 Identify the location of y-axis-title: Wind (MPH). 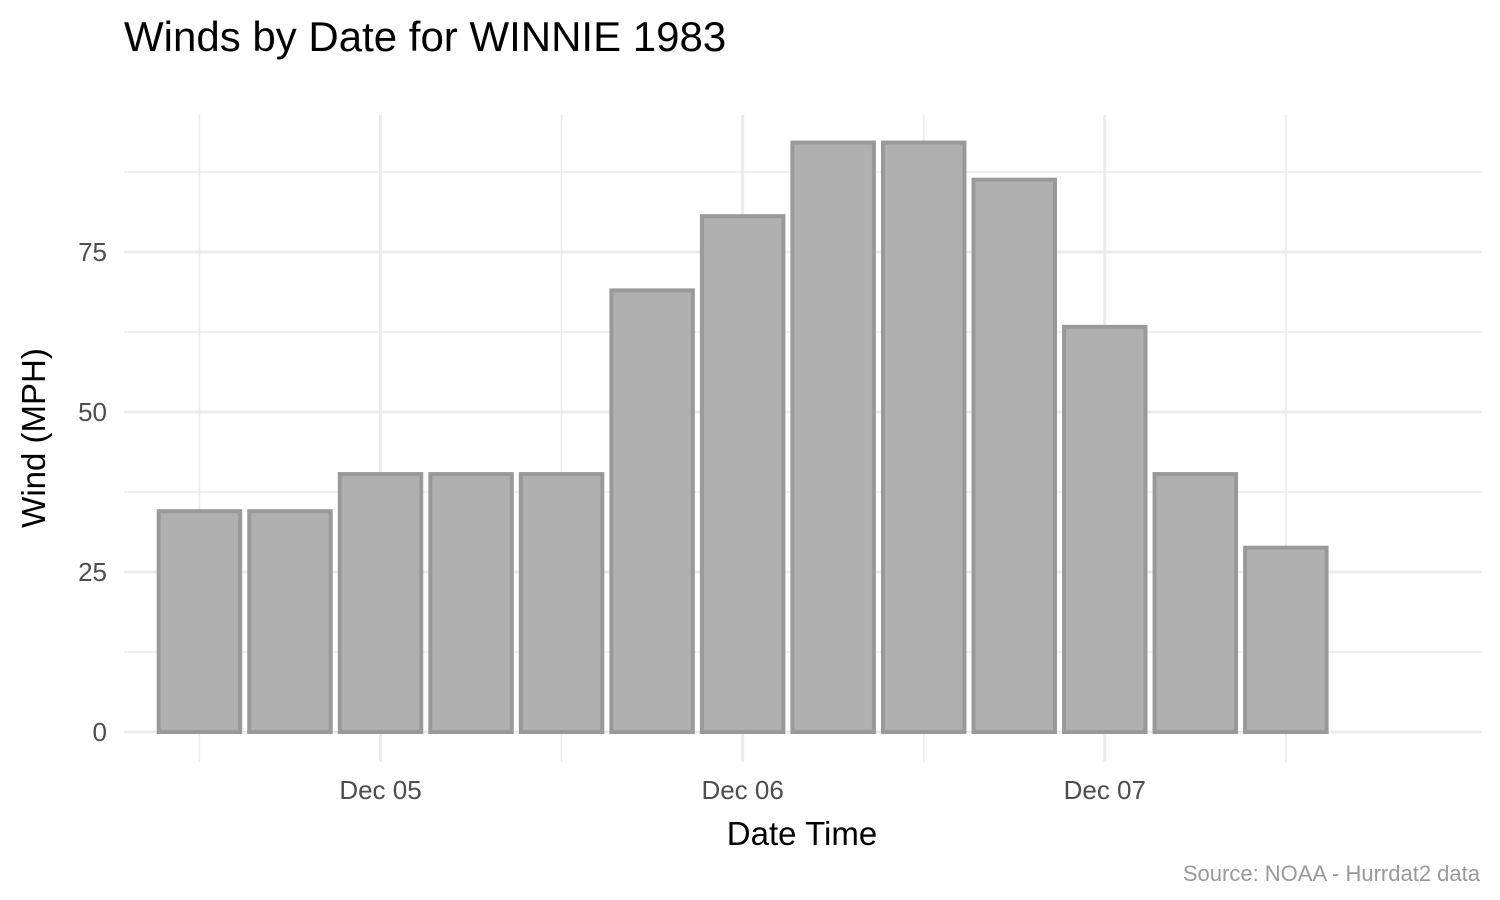
(33, 438).